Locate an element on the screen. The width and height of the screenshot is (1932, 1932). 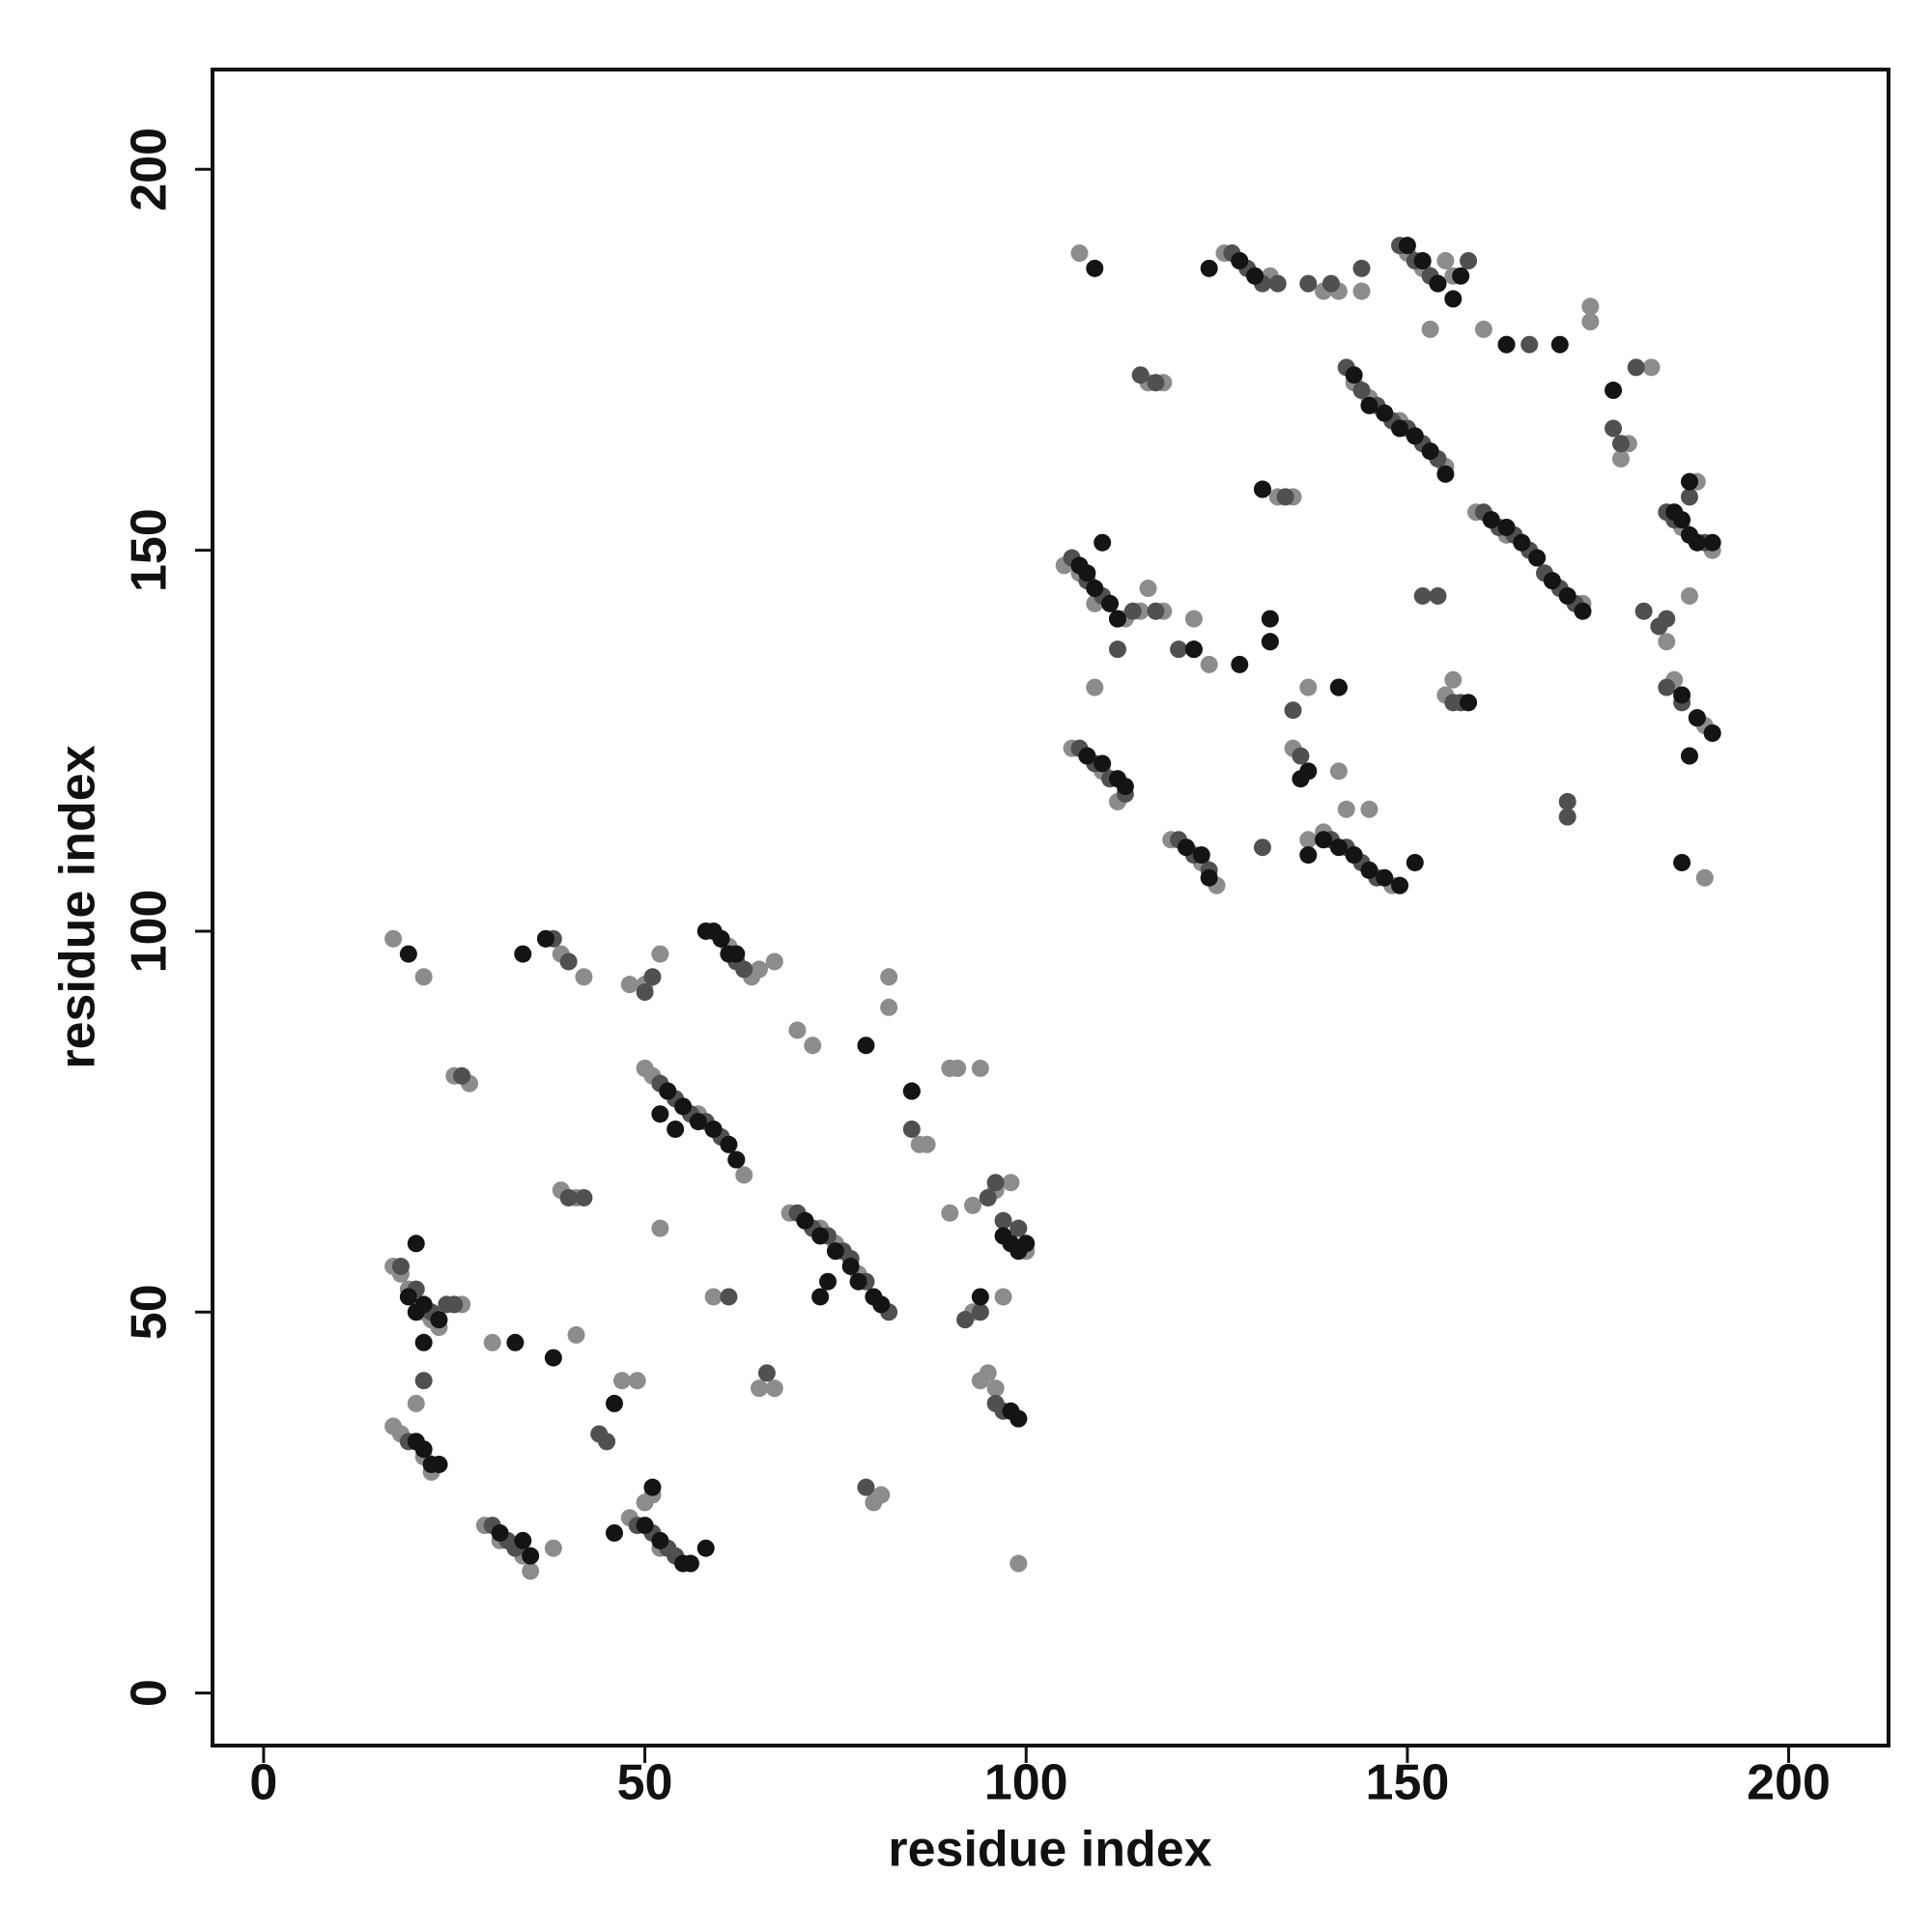
y-tick-label: 50 is located at coordinates (150, 1312).